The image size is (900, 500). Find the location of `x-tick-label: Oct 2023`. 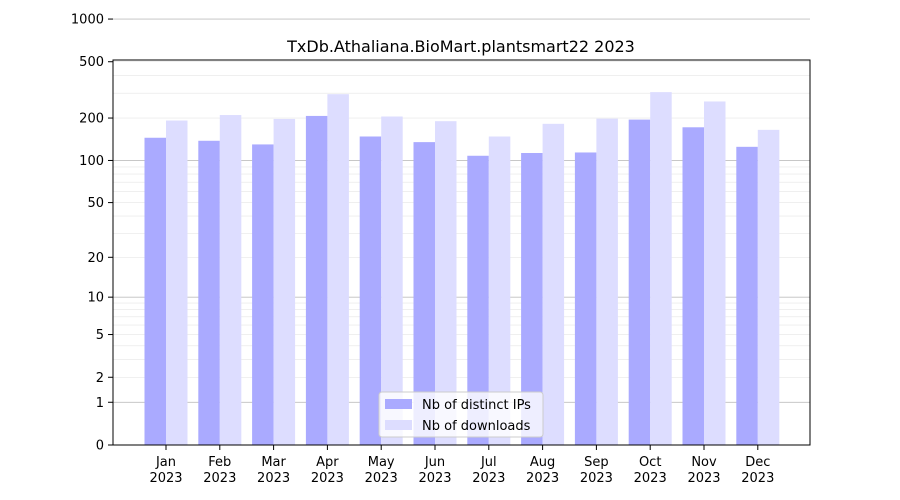

x-tick-label: Oct 2023 is located at coordinates (650, 470).